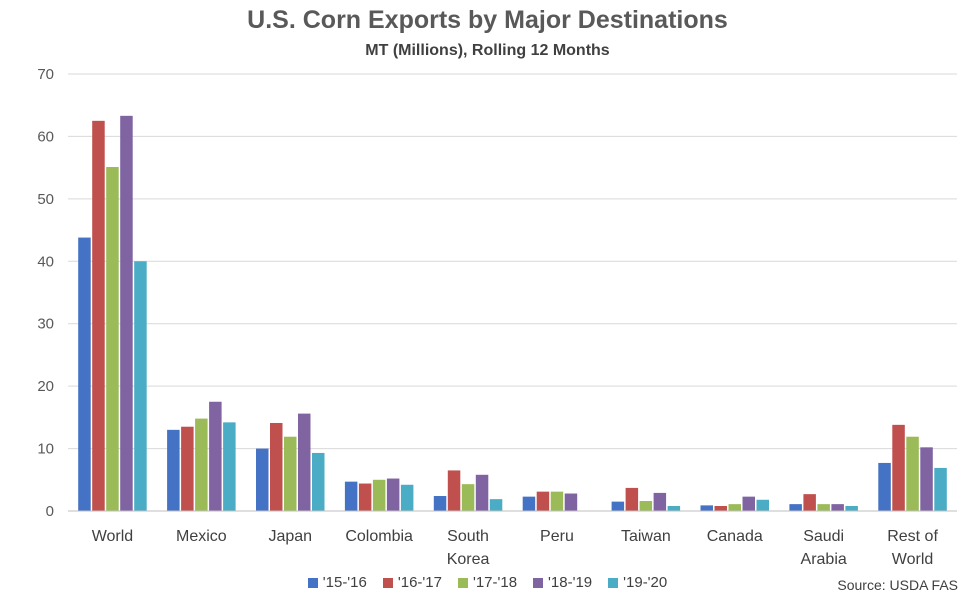 Image resolution: width=975 pixels, height=601 pixels. What do you see at coordinates (201, 536) in the screenshot?
I see `x-tick-label: Mexico` at bounding box center [201, 536].